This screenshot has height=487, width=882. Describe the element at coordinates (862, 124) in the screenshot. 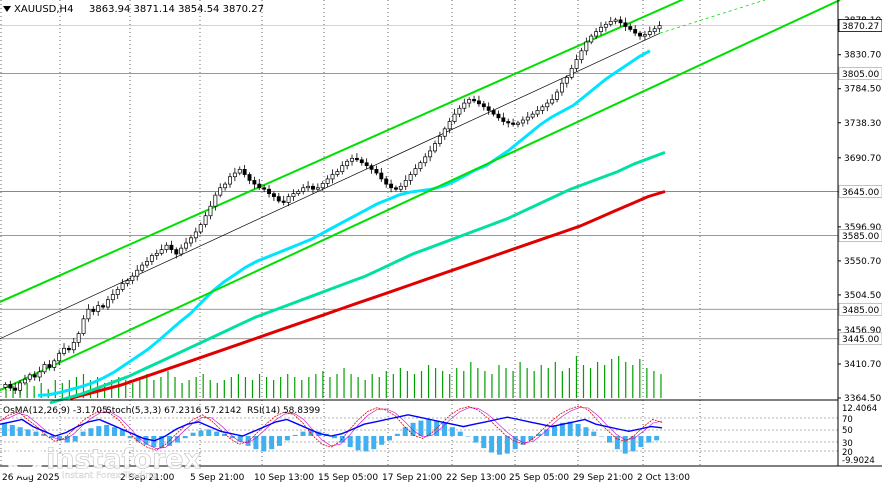

I see `price-tick-label: 3738.30` at that location.